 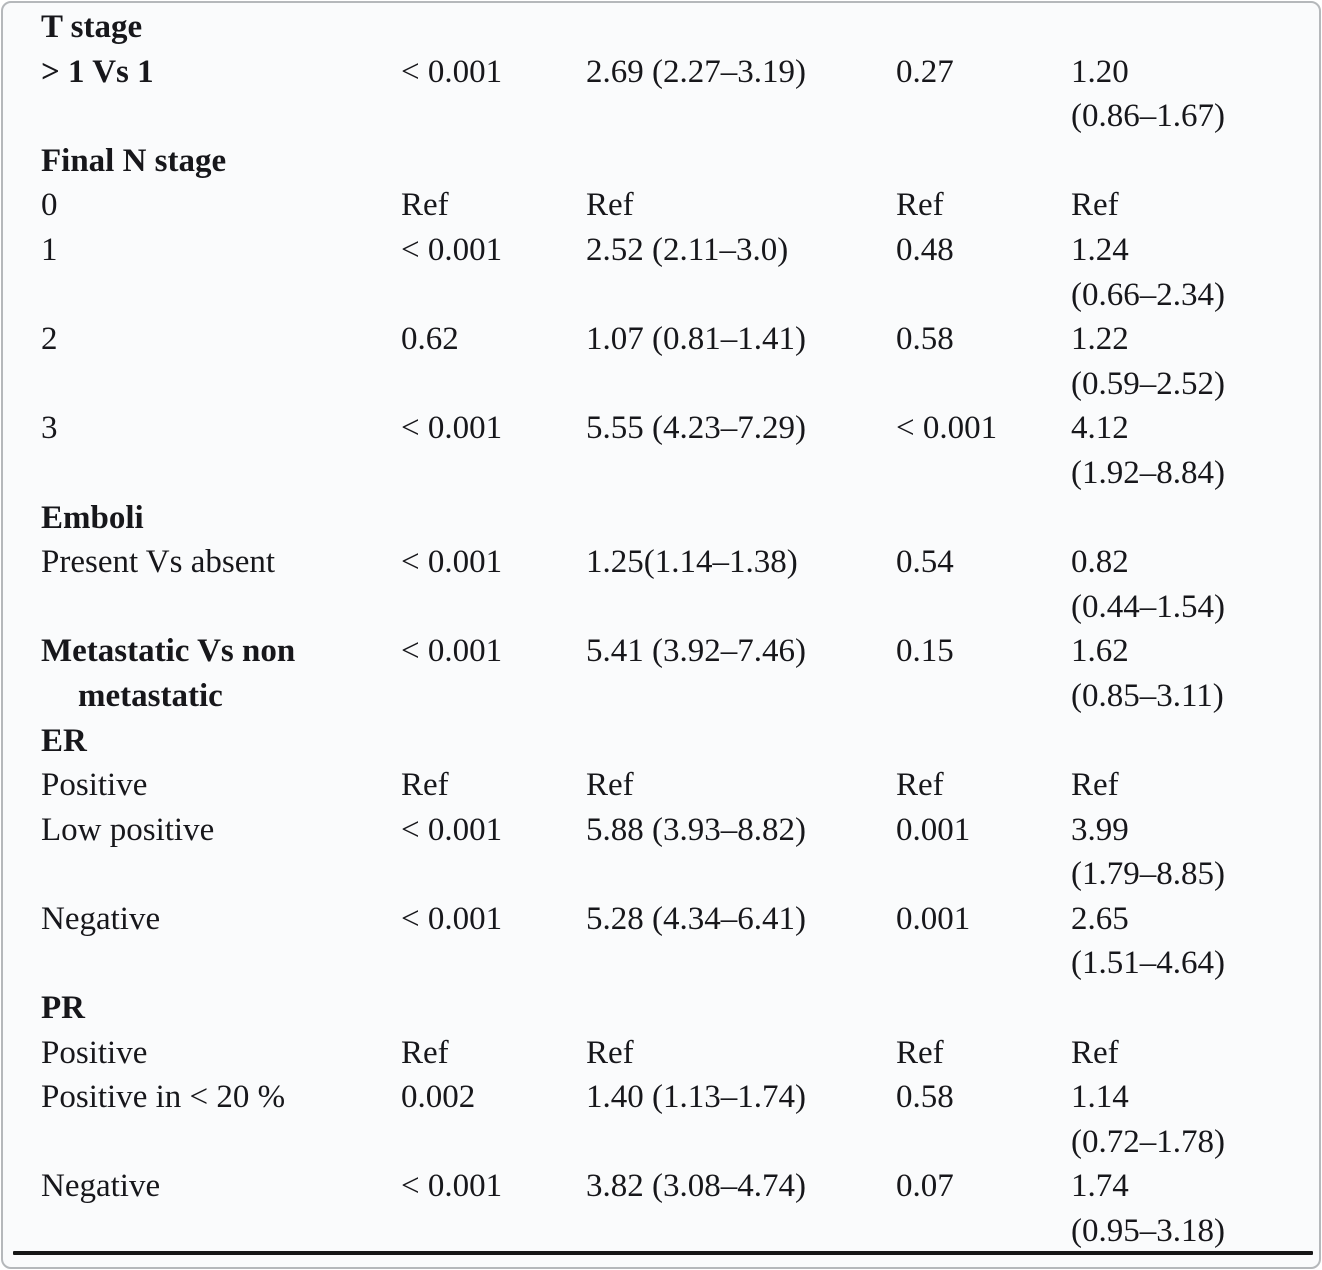 What do you see at coordinates (1100, 829) in the screenshot?
I see `cell-value: 3.99` at bounding box center [1100, 829].